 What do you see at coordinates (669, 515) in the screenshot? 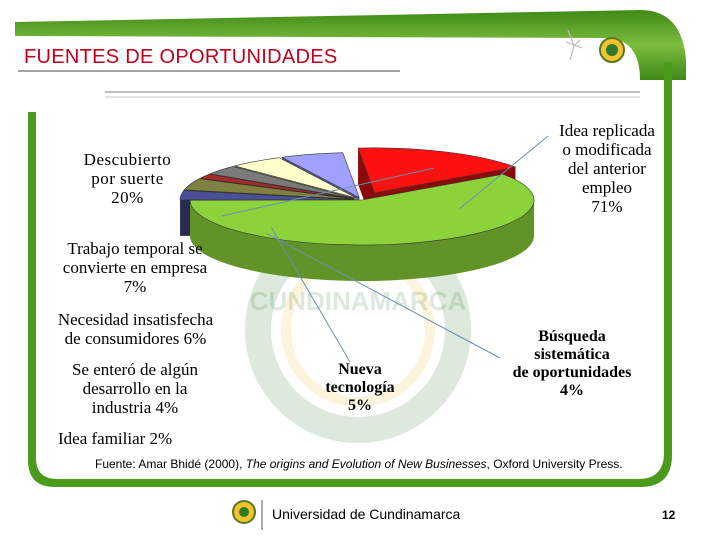
I see `page-number: 12` at bounding box center [669, 515].